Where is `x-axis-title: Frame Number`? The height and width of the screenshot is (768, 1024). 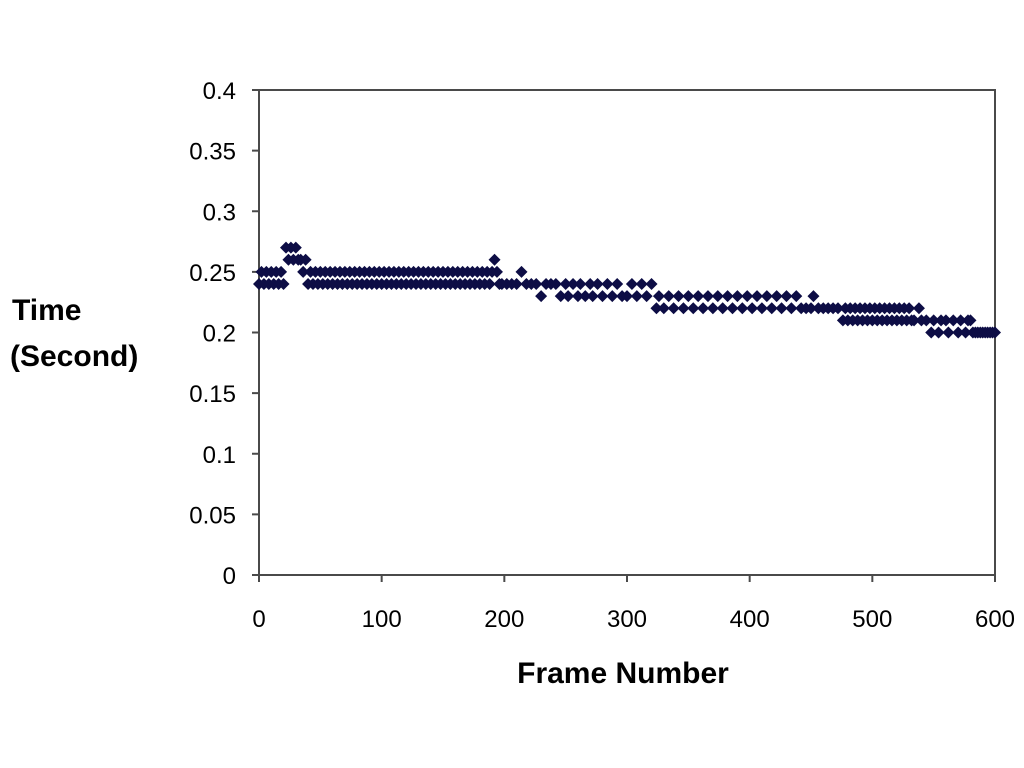 x-axis-title: Frame Number is located at coordinates (623, 673).